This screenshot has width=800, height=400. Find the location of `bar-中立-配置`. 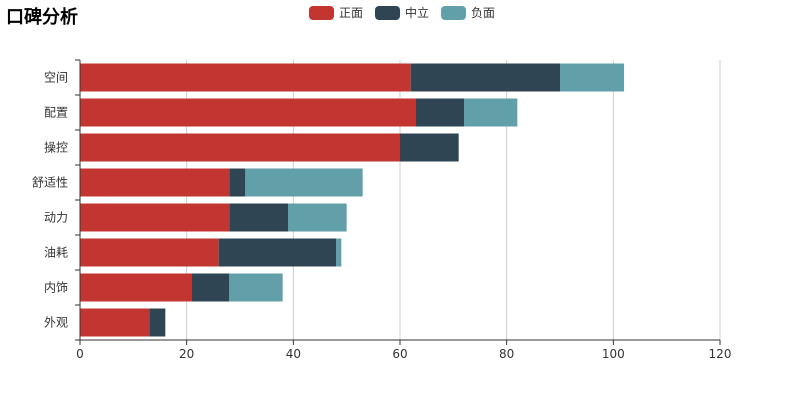

bar-中立-配置 is located at coordinates (440, 112).